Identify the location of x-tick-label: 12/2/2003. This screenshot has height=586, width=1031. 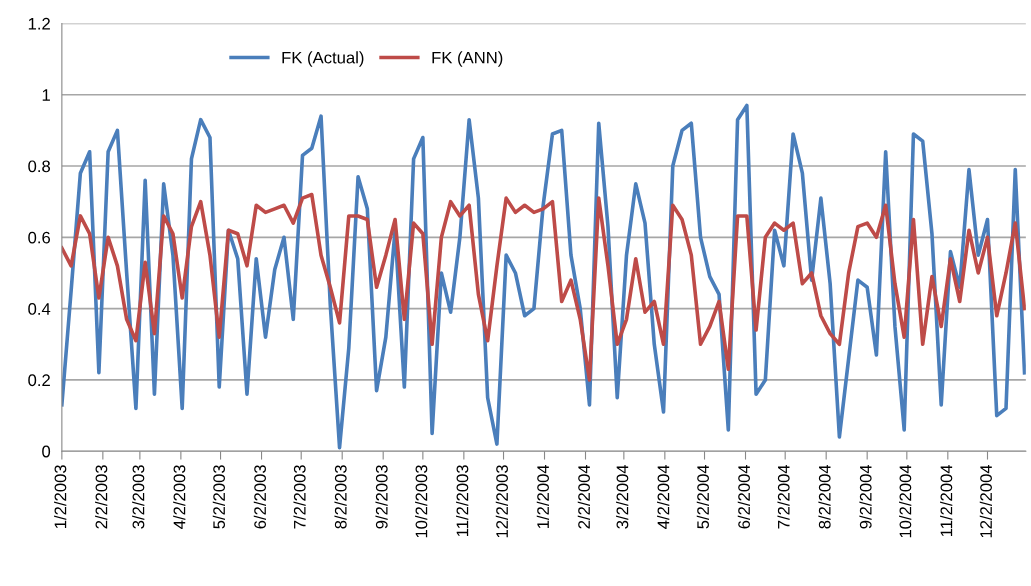
(501, 501).